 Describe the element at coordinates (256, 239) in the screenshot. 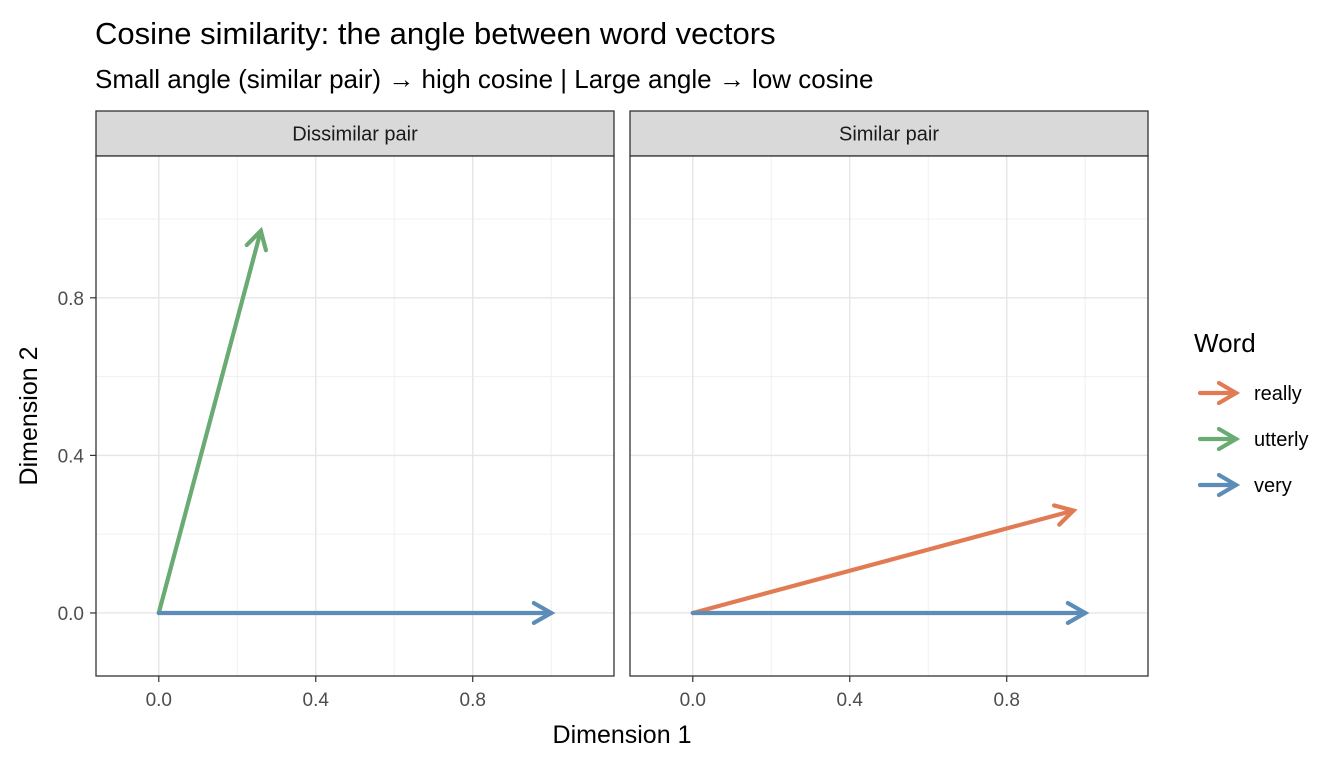

I see `vector-utterly-head` at that location.